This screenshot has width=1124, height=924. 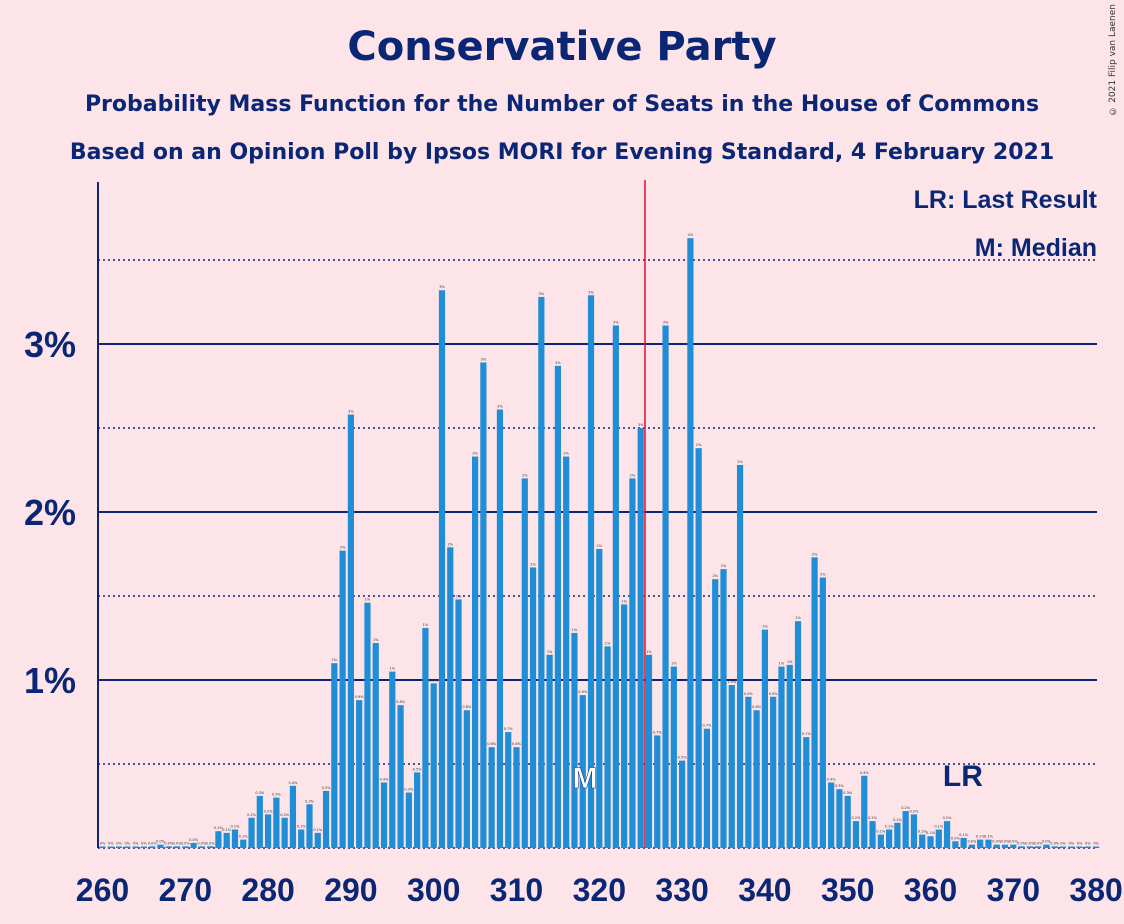 I want to click on chart-title: Conservative Party, so click(x=562, y=47).